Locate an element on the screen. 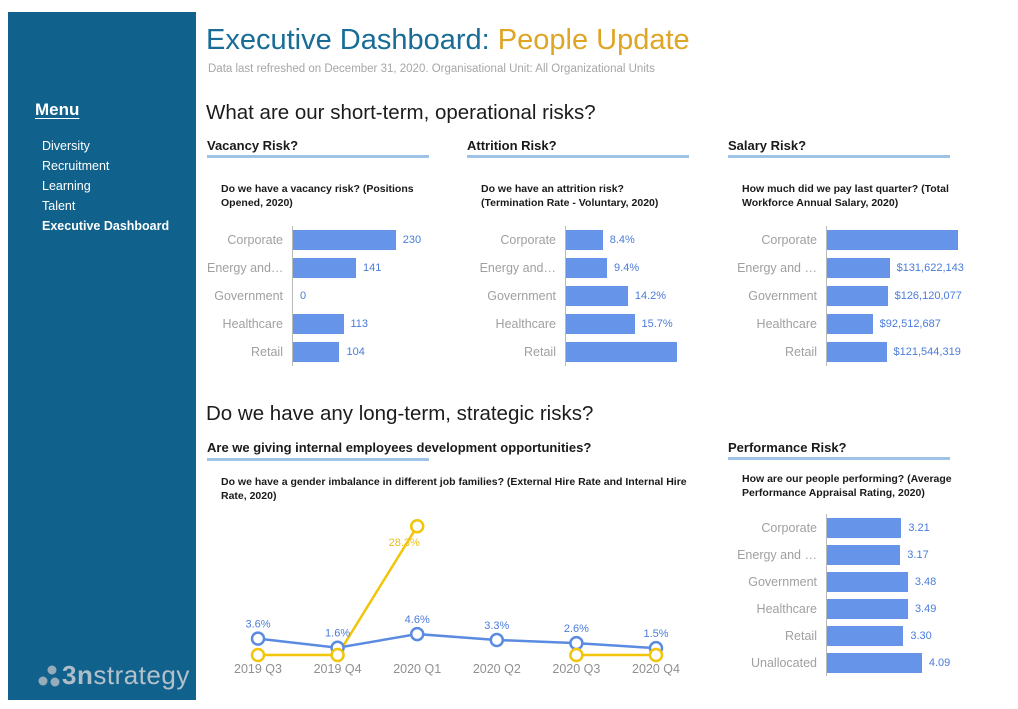 This screenshot has height=709, width=1018. bar-row: Healthcare $92,512,687 is located at coordinates (843, 324).